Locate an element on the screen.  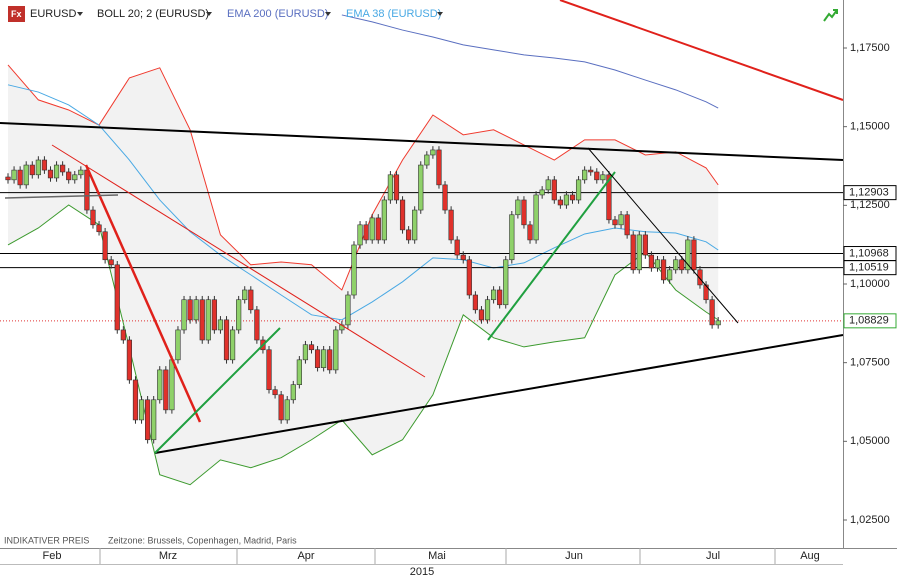
x-tick-label: Feb is located at coordinates (52, 556).